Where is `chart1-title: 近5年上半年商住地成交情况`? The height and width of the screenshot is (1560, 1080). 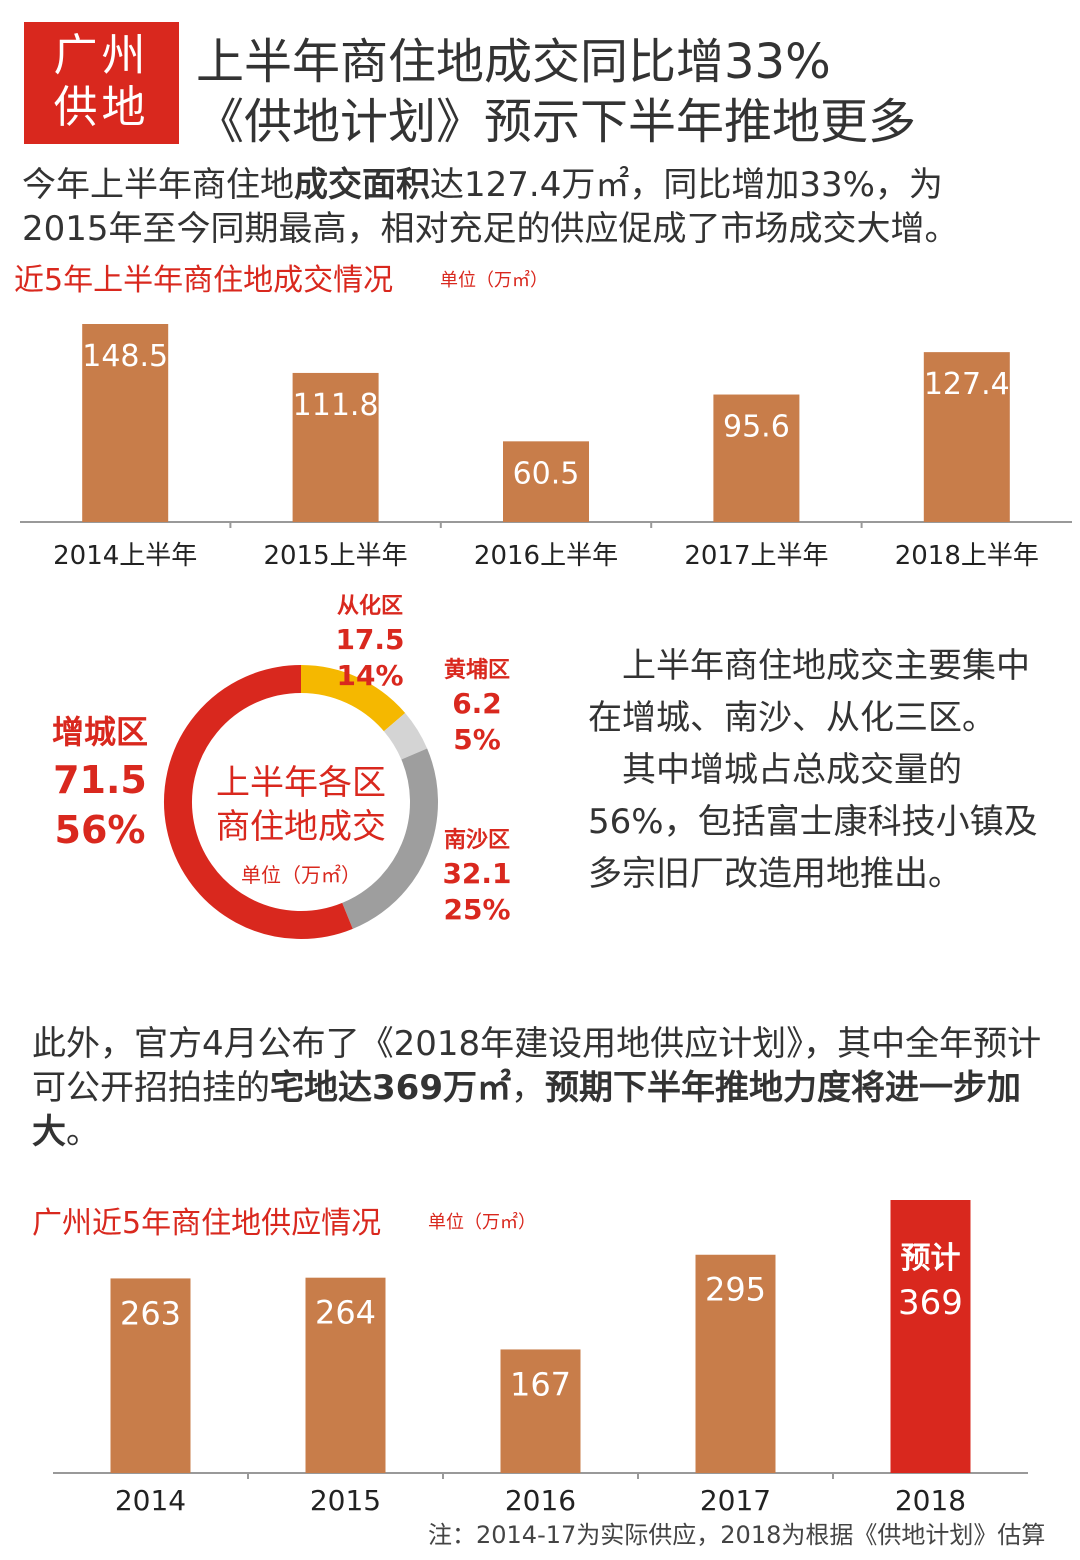
chart1-title: 近5年上半年商住地成交情况 is located at coordinates (204, 280).